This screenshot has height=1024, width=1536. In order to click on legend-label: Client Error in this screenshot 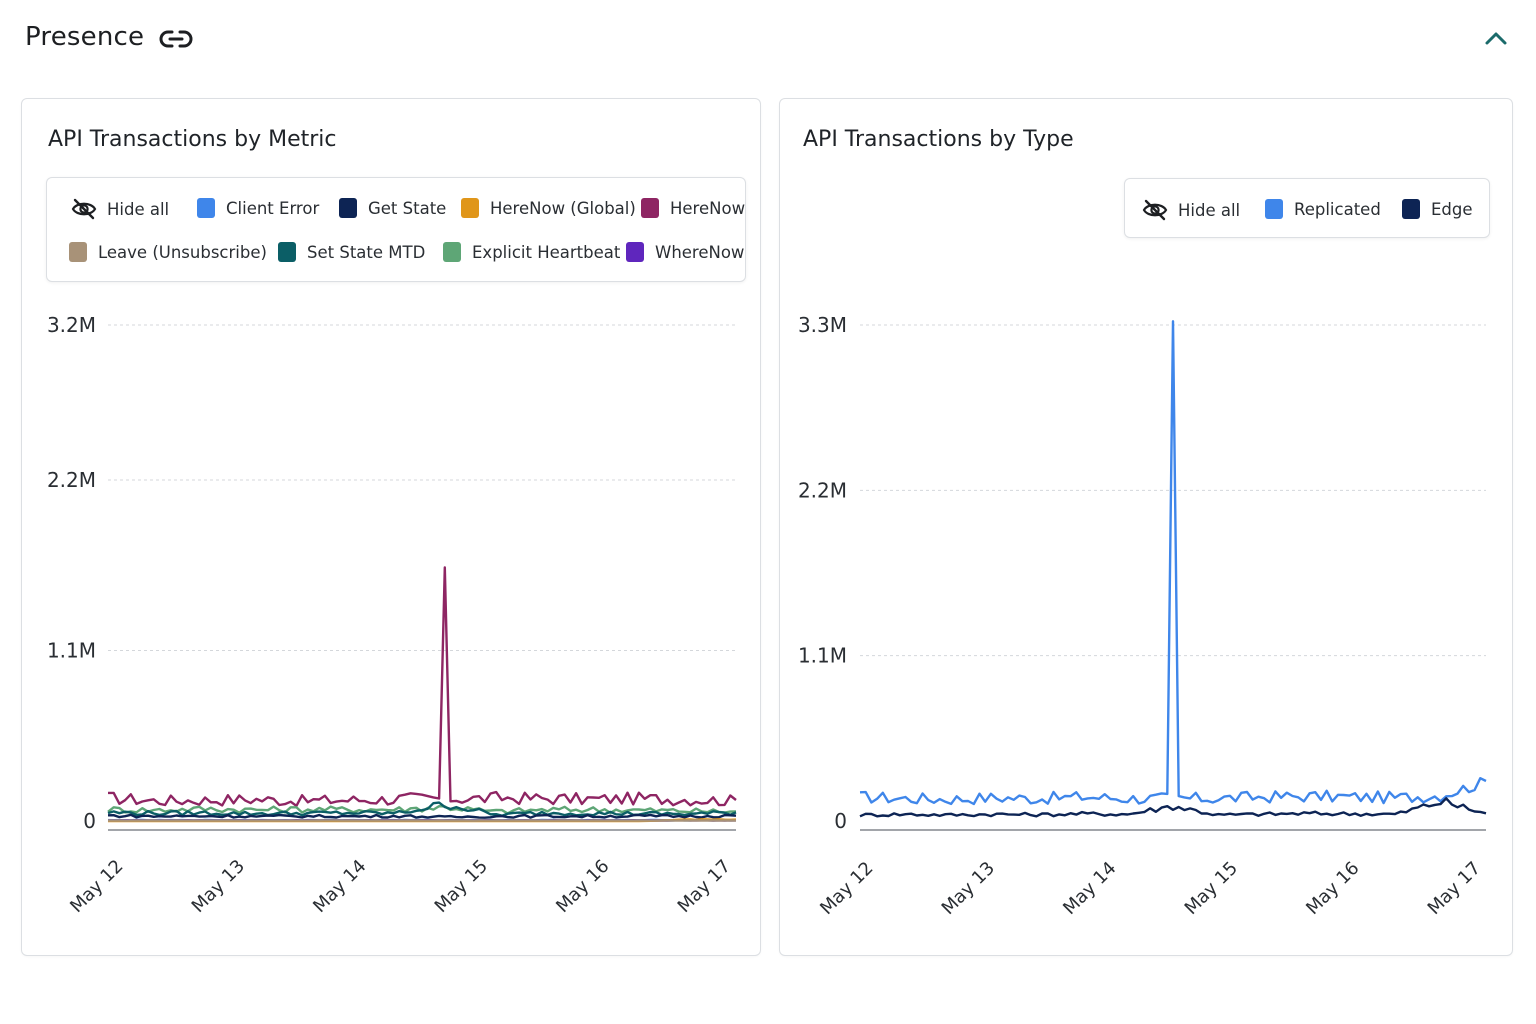, I will do `click(273, 208)`.